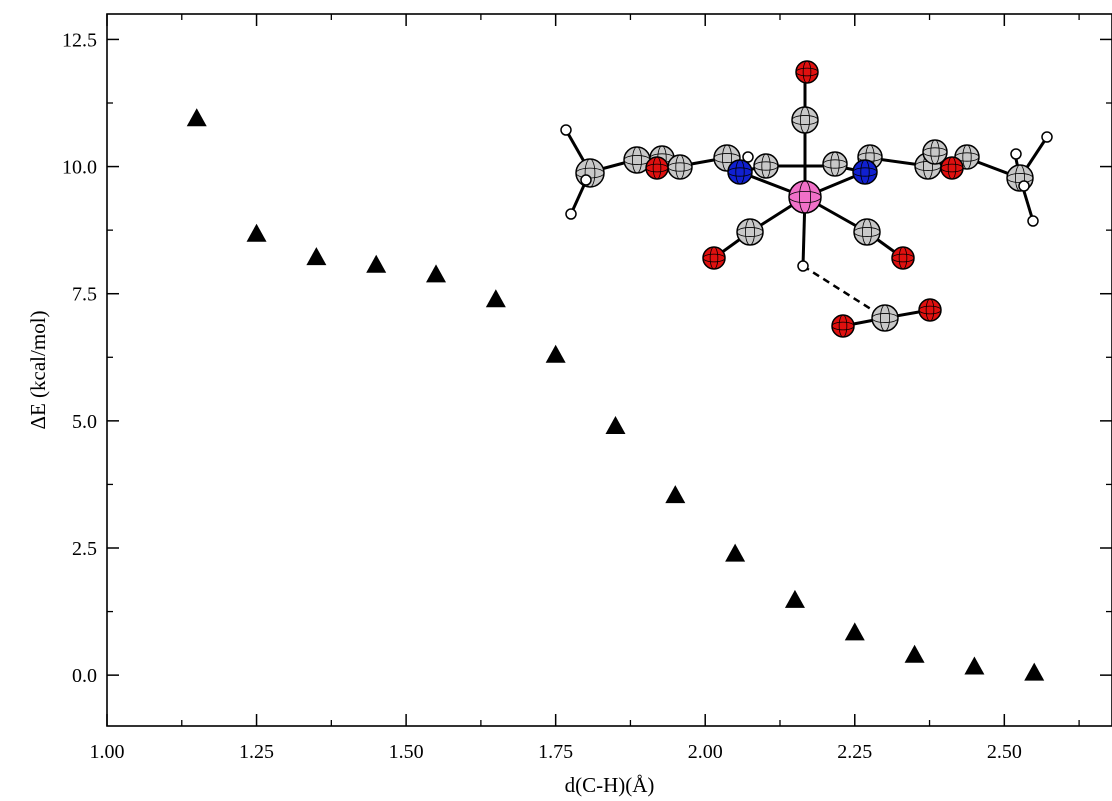 The width and height of the screenshot is (1112, 801). What do you see at coordinates (705, 752) in the screenshot?
I see `x-tick-label: 2.00` at bounding box center [705, 752].